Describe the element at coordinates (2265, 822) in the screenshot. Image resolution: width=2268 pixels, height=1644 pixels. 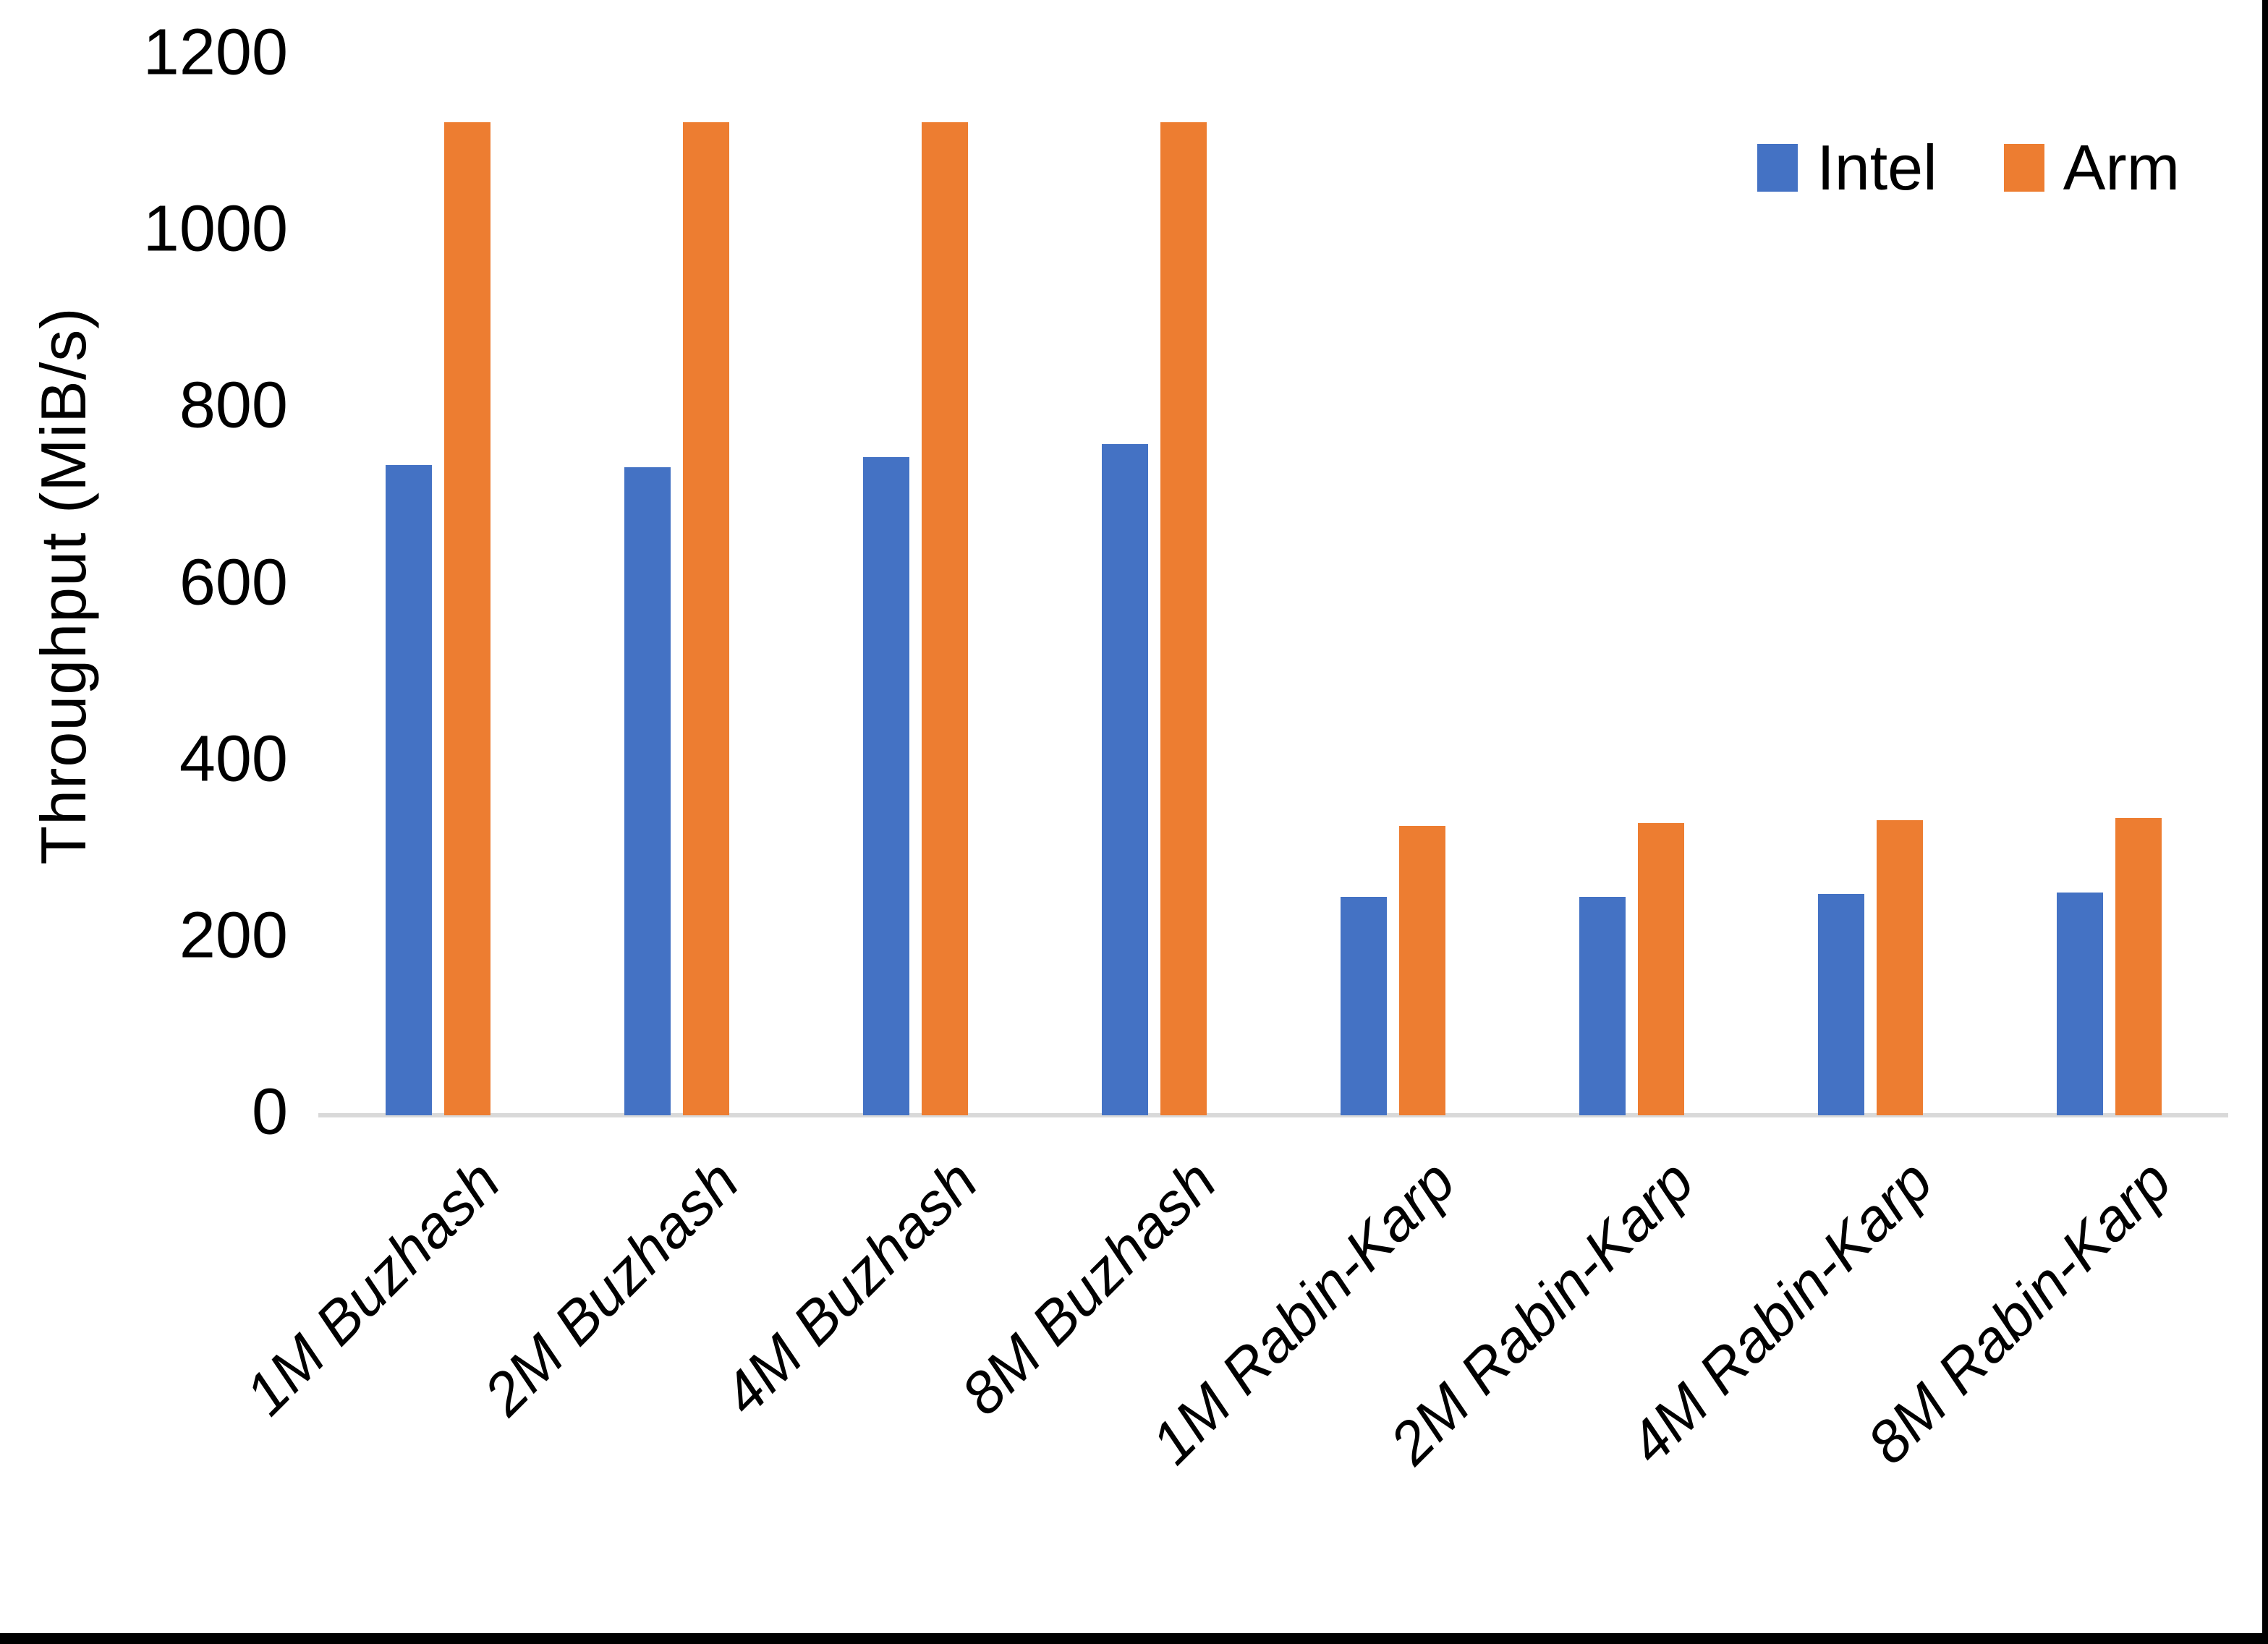
I see `right-border` at that location.